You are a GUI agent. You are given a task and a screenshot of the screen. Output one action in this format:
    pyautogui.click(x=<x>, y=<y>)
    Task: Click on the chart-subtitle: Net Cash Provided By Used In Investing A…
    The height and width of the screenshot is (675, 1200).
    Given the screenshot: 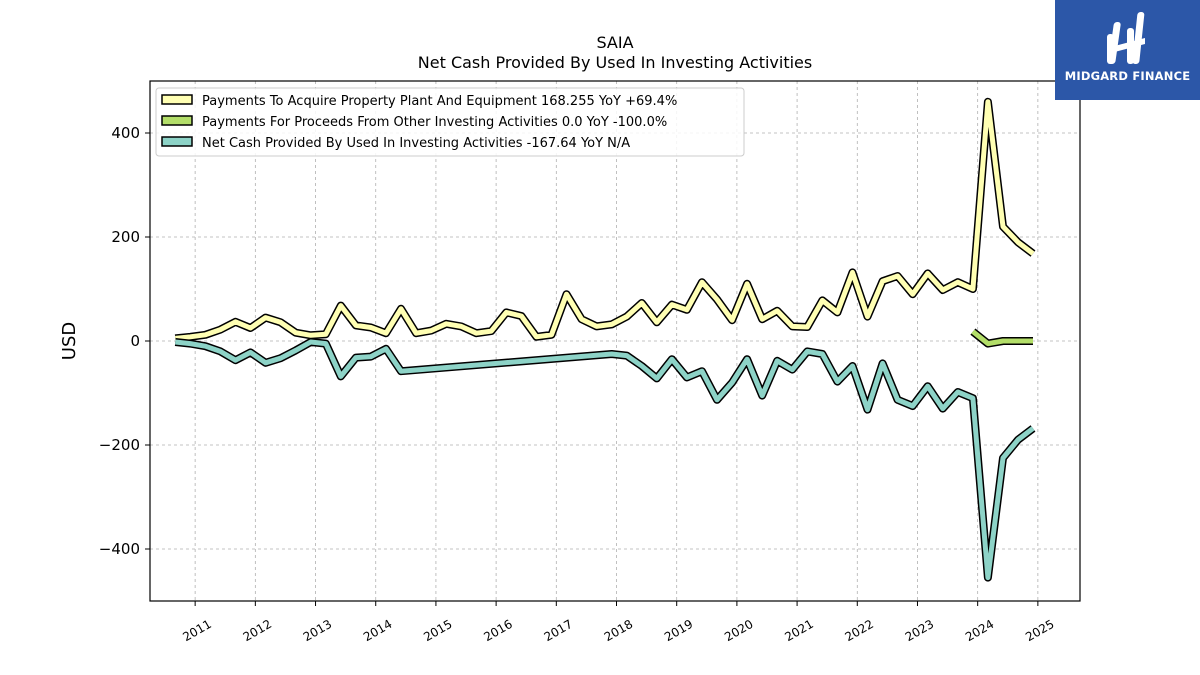 What is the action you would take?
    pyautogui.click(x=615, y=62)
    